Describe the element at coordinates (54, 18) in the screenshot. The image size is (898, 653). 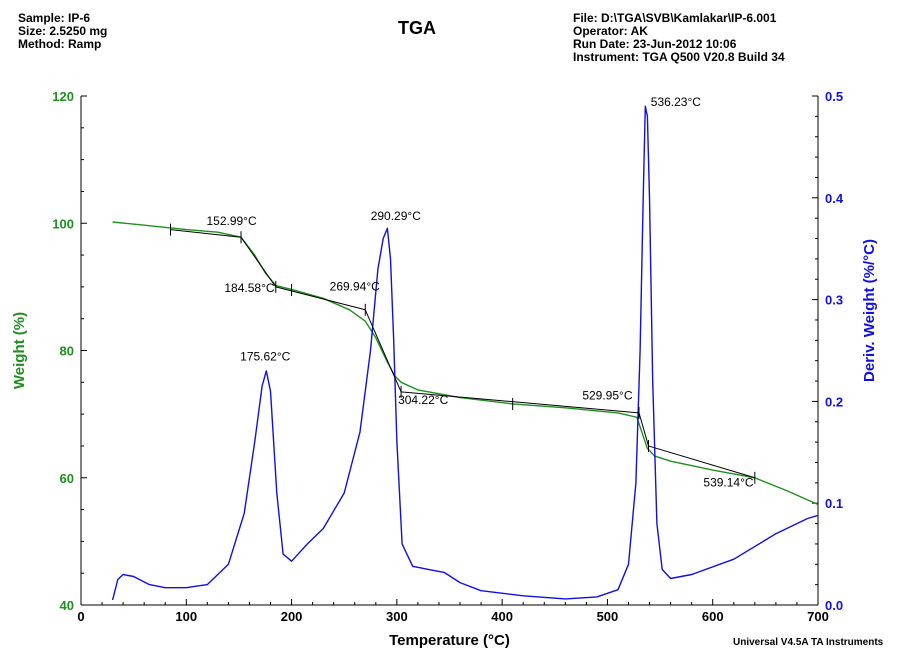
I see `sample-name: Sample: IP-6` at that location.